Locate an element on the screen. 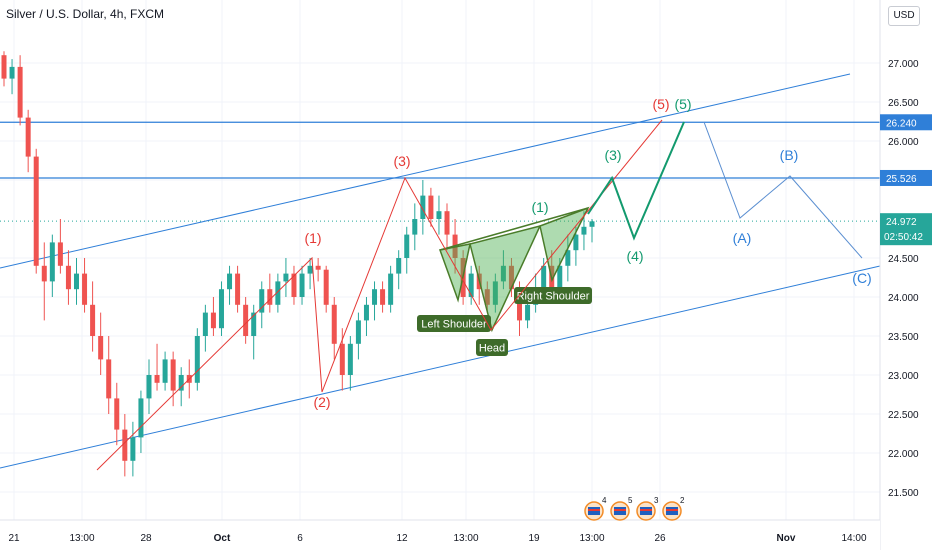 The height and width of the screenshot is (550, 932). pattern-label: Head is located at coordinates (492, 349).